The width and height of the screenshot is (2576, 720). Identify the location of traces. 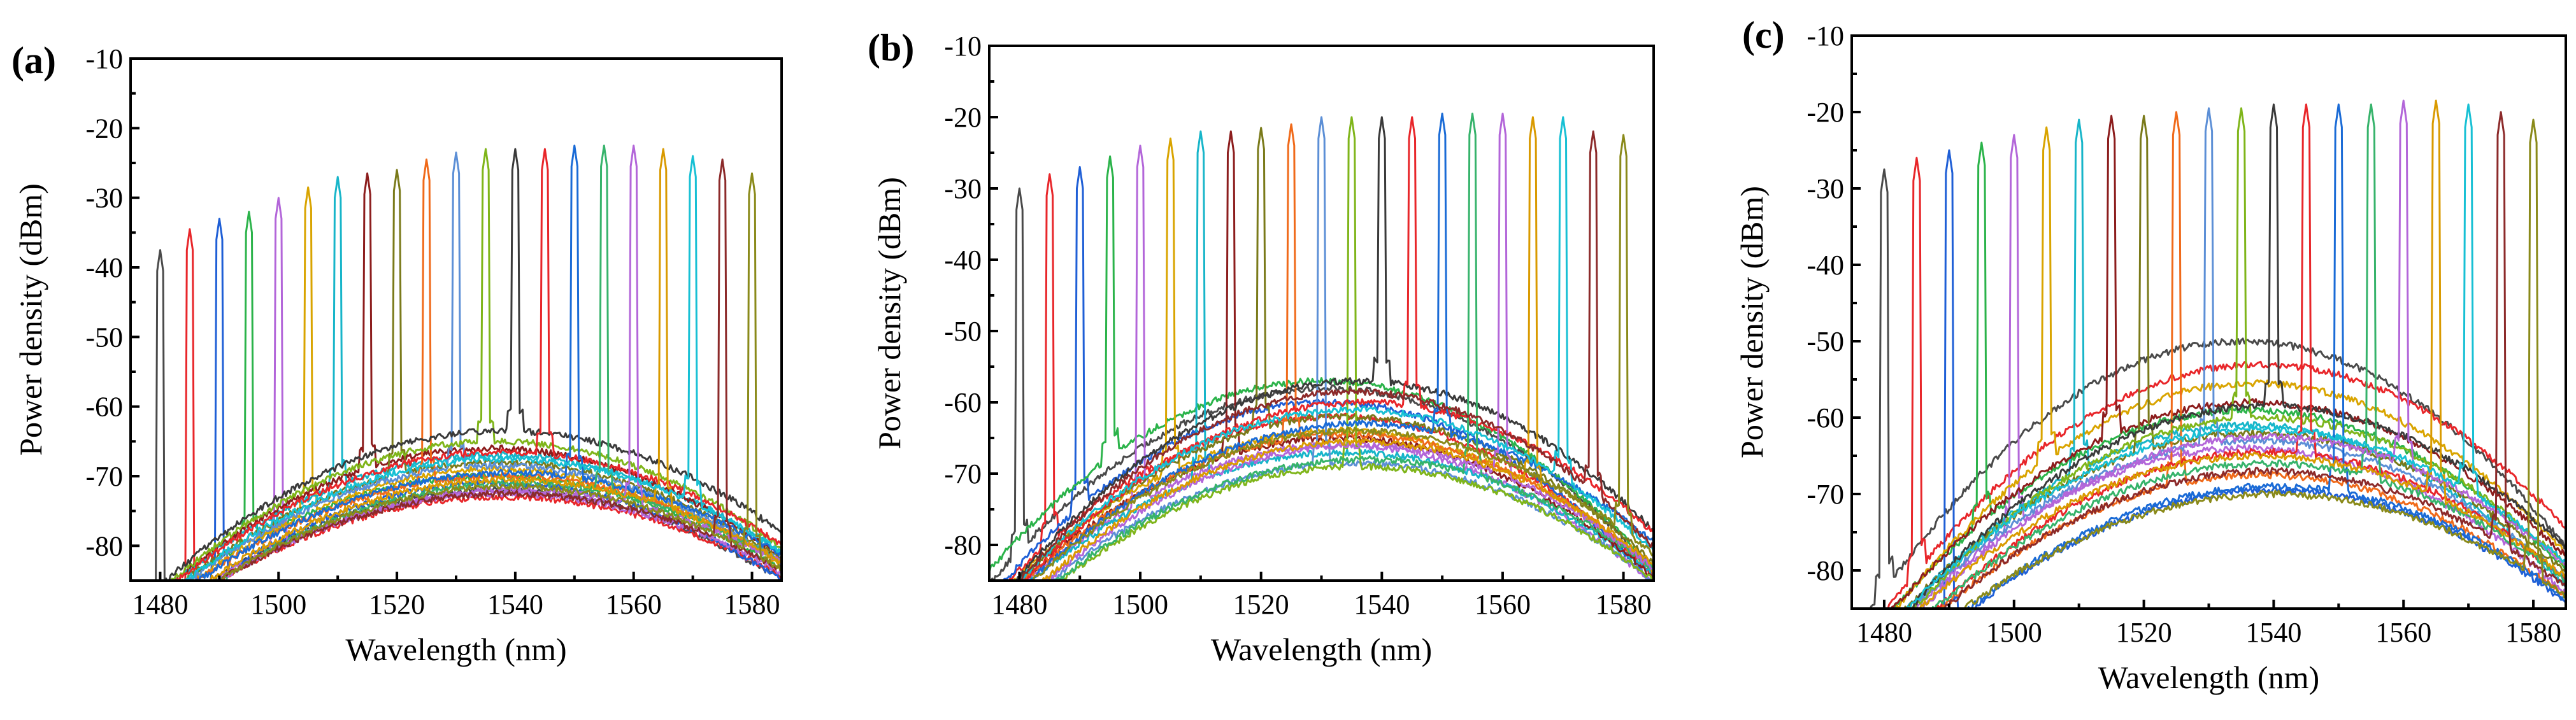
(468, 363).